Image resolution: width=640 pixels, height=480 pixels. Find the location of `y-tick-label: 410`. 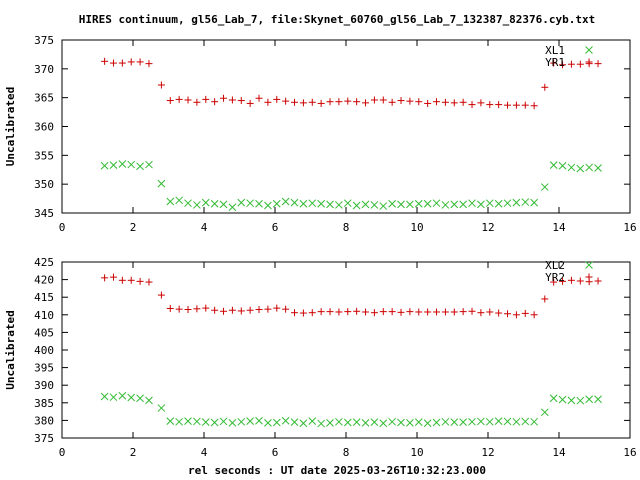

y-tick-label: 410 is located at coordinates (44, 315).